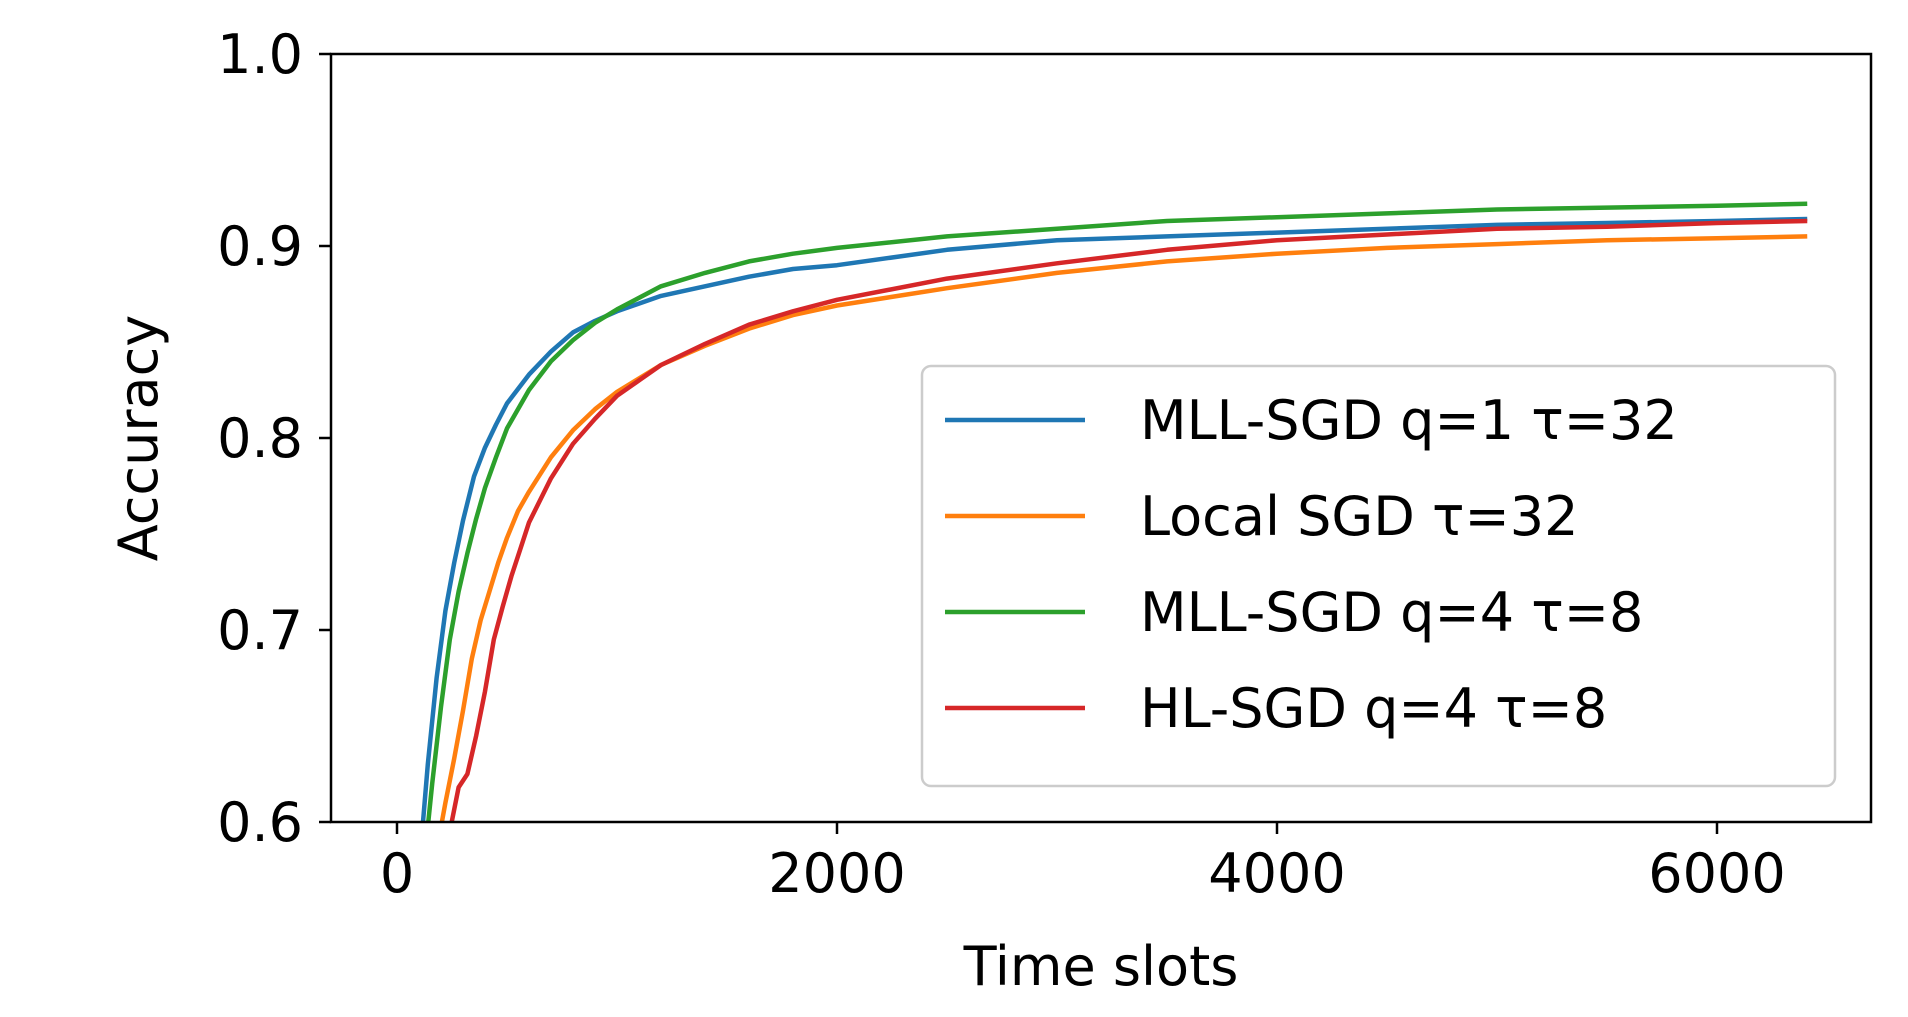 The height and width of the screenshot is (1017, 1908). I want to click on x-axis: 0 2000 4000 6000, so click(1083, 863).